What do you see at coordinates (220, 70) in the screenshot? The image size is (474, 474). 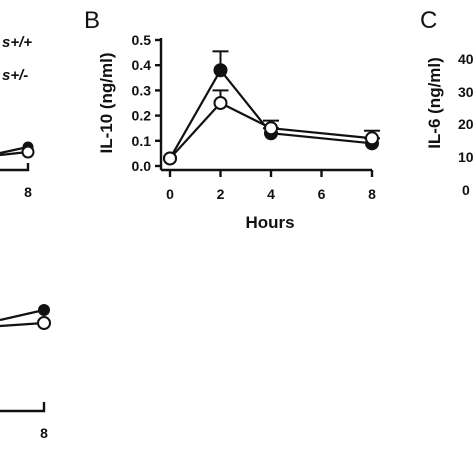 I see `data-point-filled` at bounding box center [220, 70].